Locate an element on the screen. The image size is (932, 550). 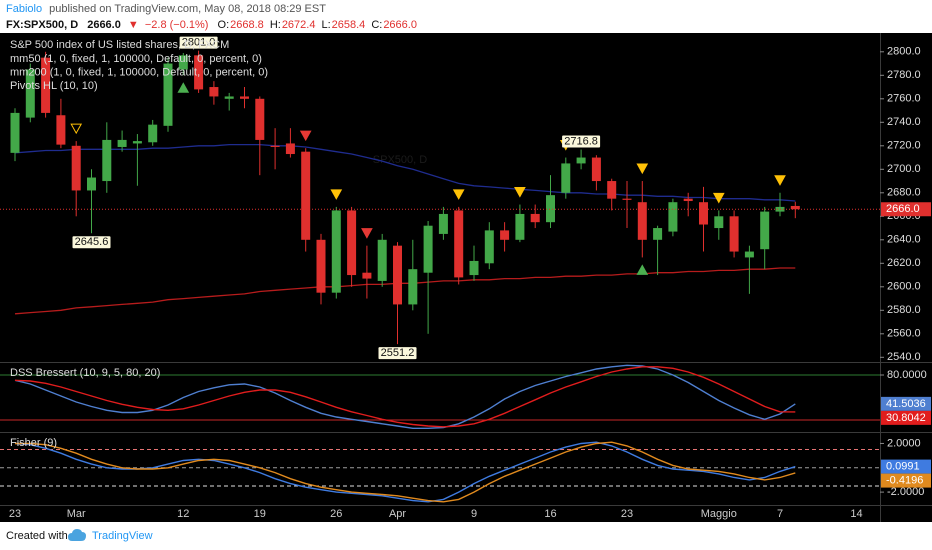
change: −2.8 (−0.1%) is located at coordinates (177, 25).